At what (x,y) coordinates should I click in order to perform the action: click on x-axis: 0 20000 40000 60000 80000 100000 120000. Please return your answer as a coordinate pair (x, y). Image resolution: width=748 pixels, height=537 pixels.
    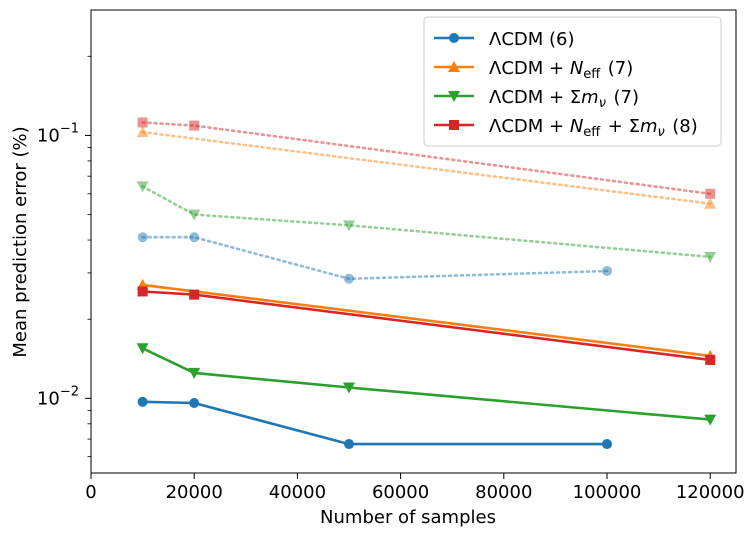
    Looking at the image, I should click on (415, 488).